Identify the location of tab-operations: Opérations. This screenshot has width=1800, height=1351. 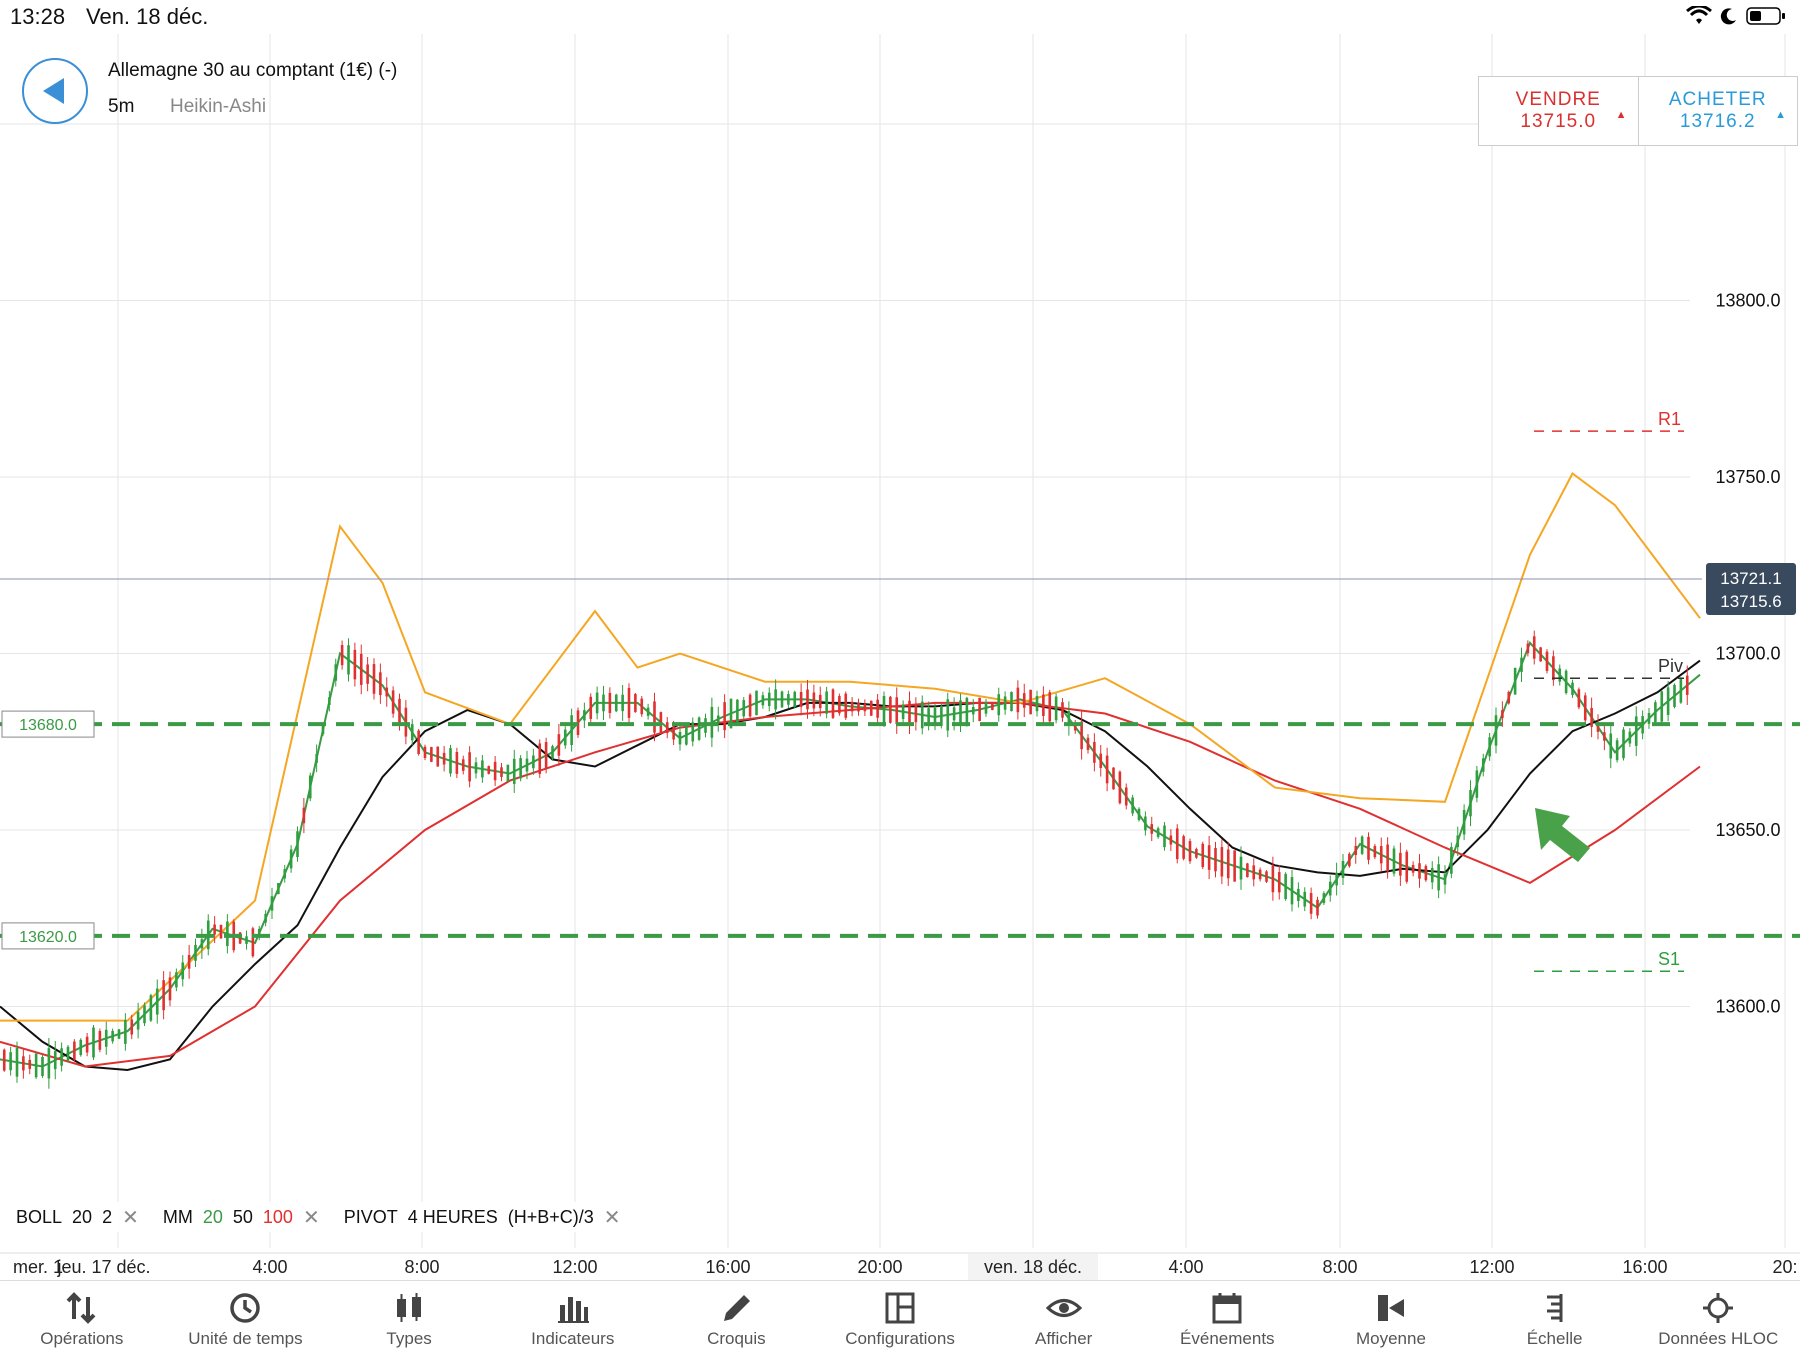
(82, 1316).